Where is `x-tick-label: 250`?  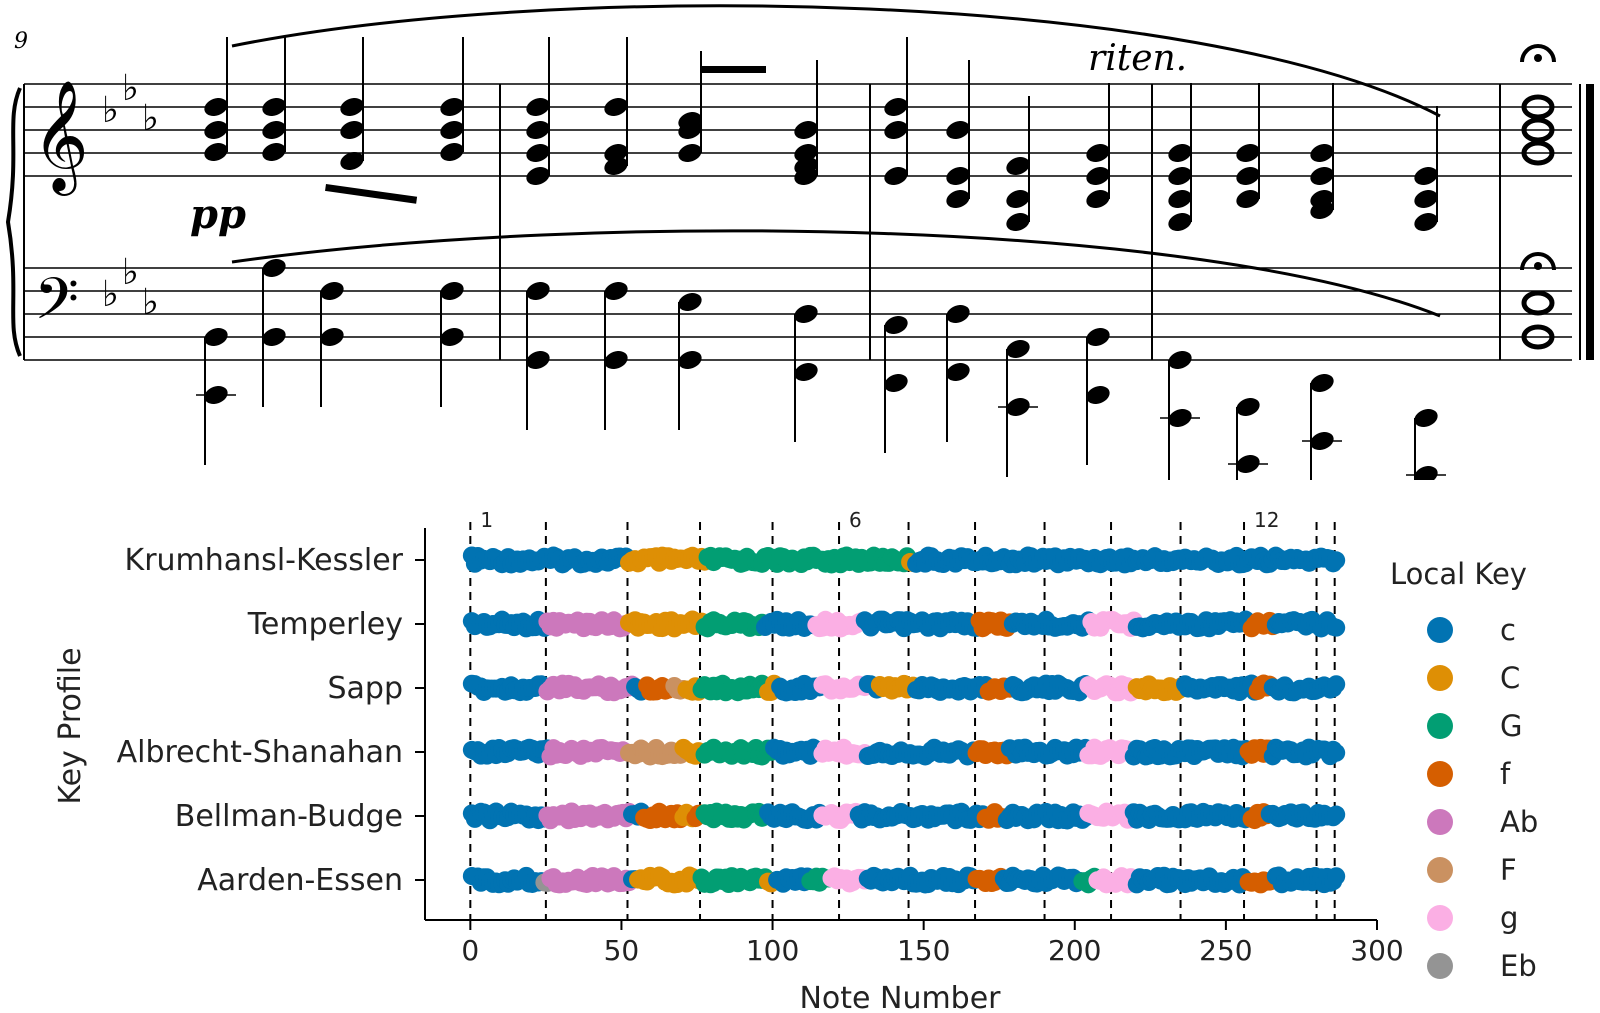 x-tick-label: 250 is located at coordinates (1225, 950).